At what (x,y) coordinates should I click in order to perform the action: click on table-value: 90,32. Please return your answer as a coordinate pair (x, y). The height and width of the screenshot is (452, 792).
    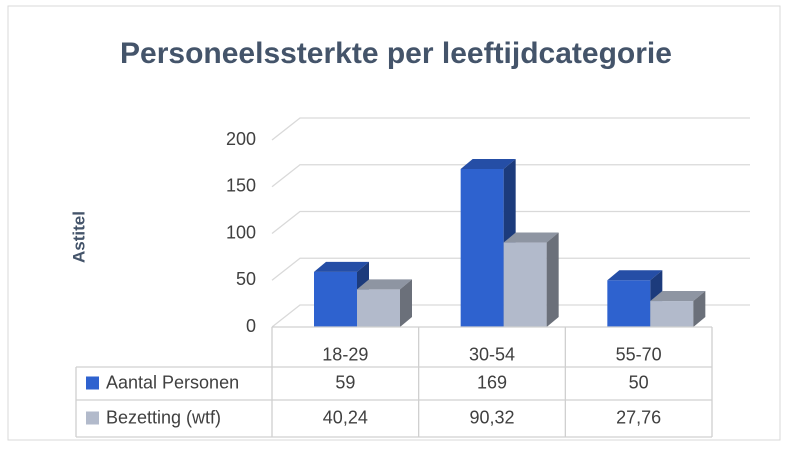
    Looking at the image, I should click on (491, 417).